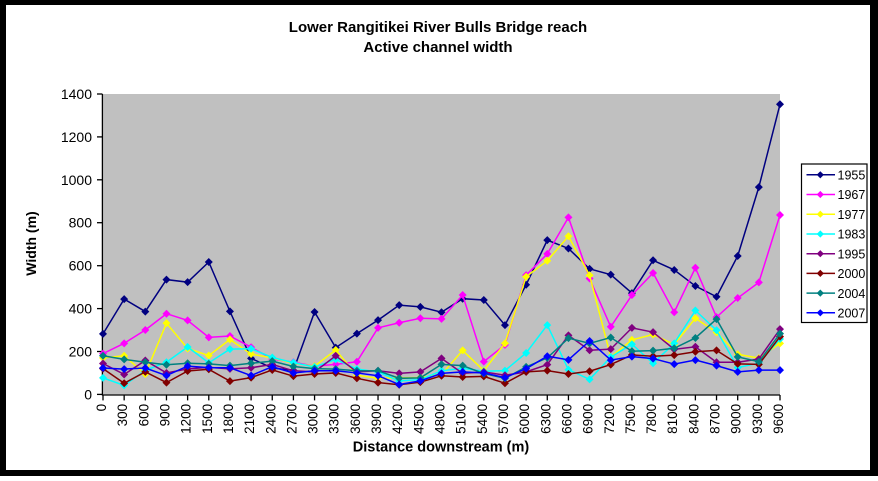 Image resolution: width=878 pixels, height=481 pixels. Describe the element at coordinates (397, 419) in the screenshot. I see `svg-text: 4200` at that location.